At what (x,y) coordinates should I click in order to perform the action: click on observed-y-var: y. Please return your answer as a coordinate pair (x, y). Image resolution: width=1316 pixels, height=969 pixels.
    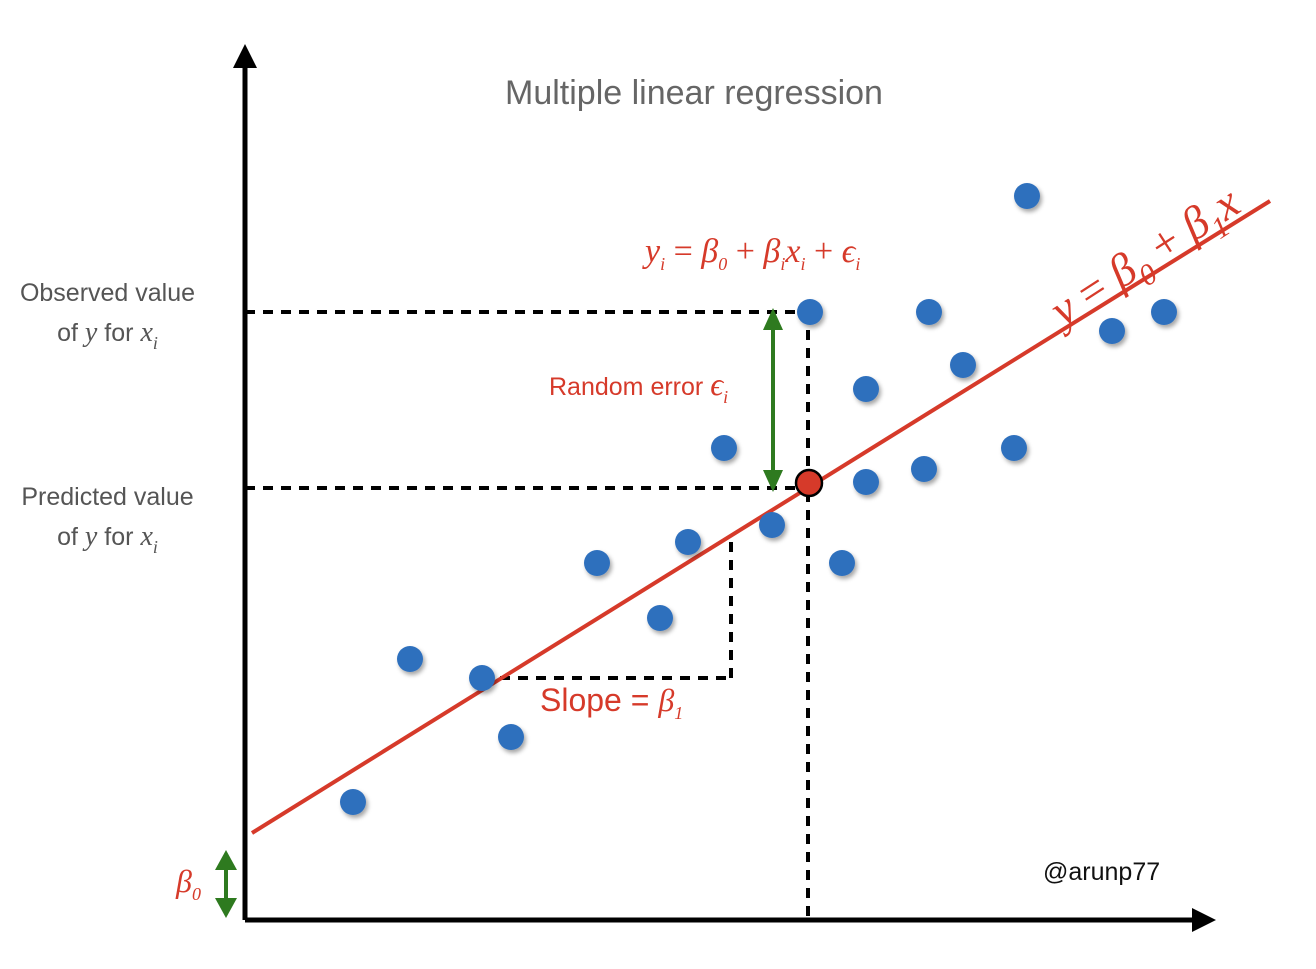
    Looking at the image, I should click on (91, 332).